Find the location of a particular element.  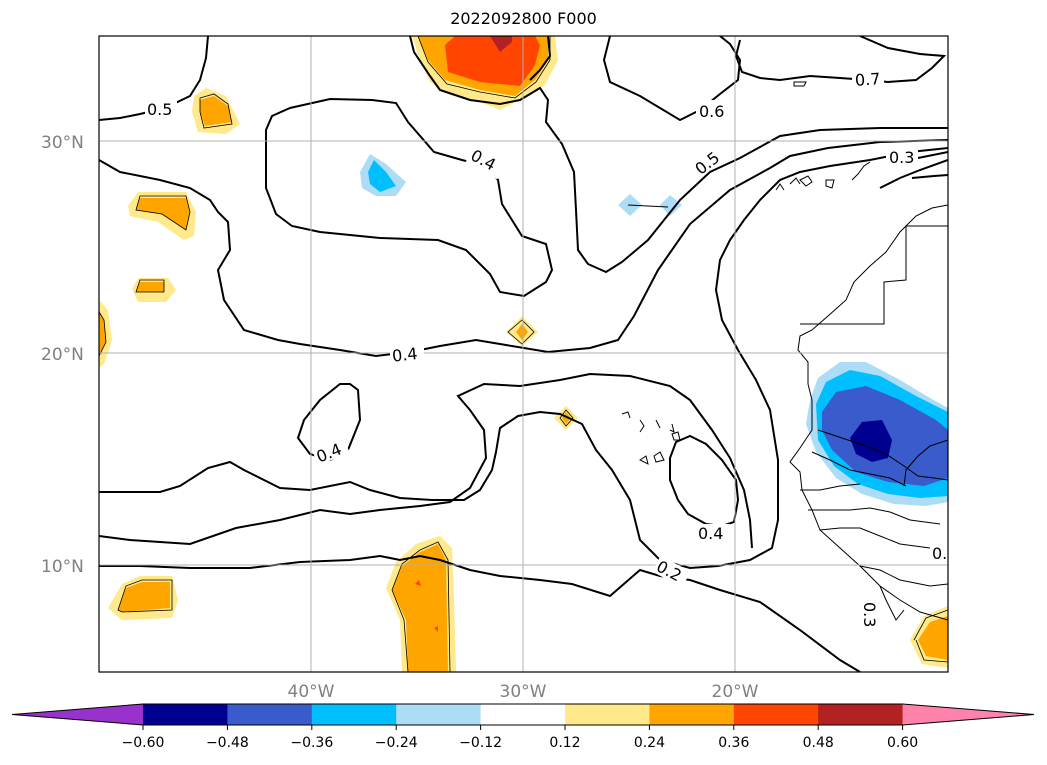

colorbar-tick-label: −0.36 is located at coordinates (311, 743).